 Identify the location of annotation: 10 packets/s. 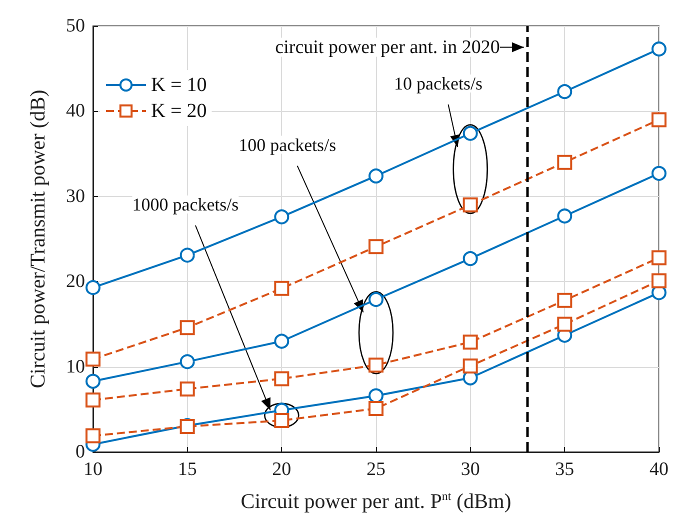
(438, 83).